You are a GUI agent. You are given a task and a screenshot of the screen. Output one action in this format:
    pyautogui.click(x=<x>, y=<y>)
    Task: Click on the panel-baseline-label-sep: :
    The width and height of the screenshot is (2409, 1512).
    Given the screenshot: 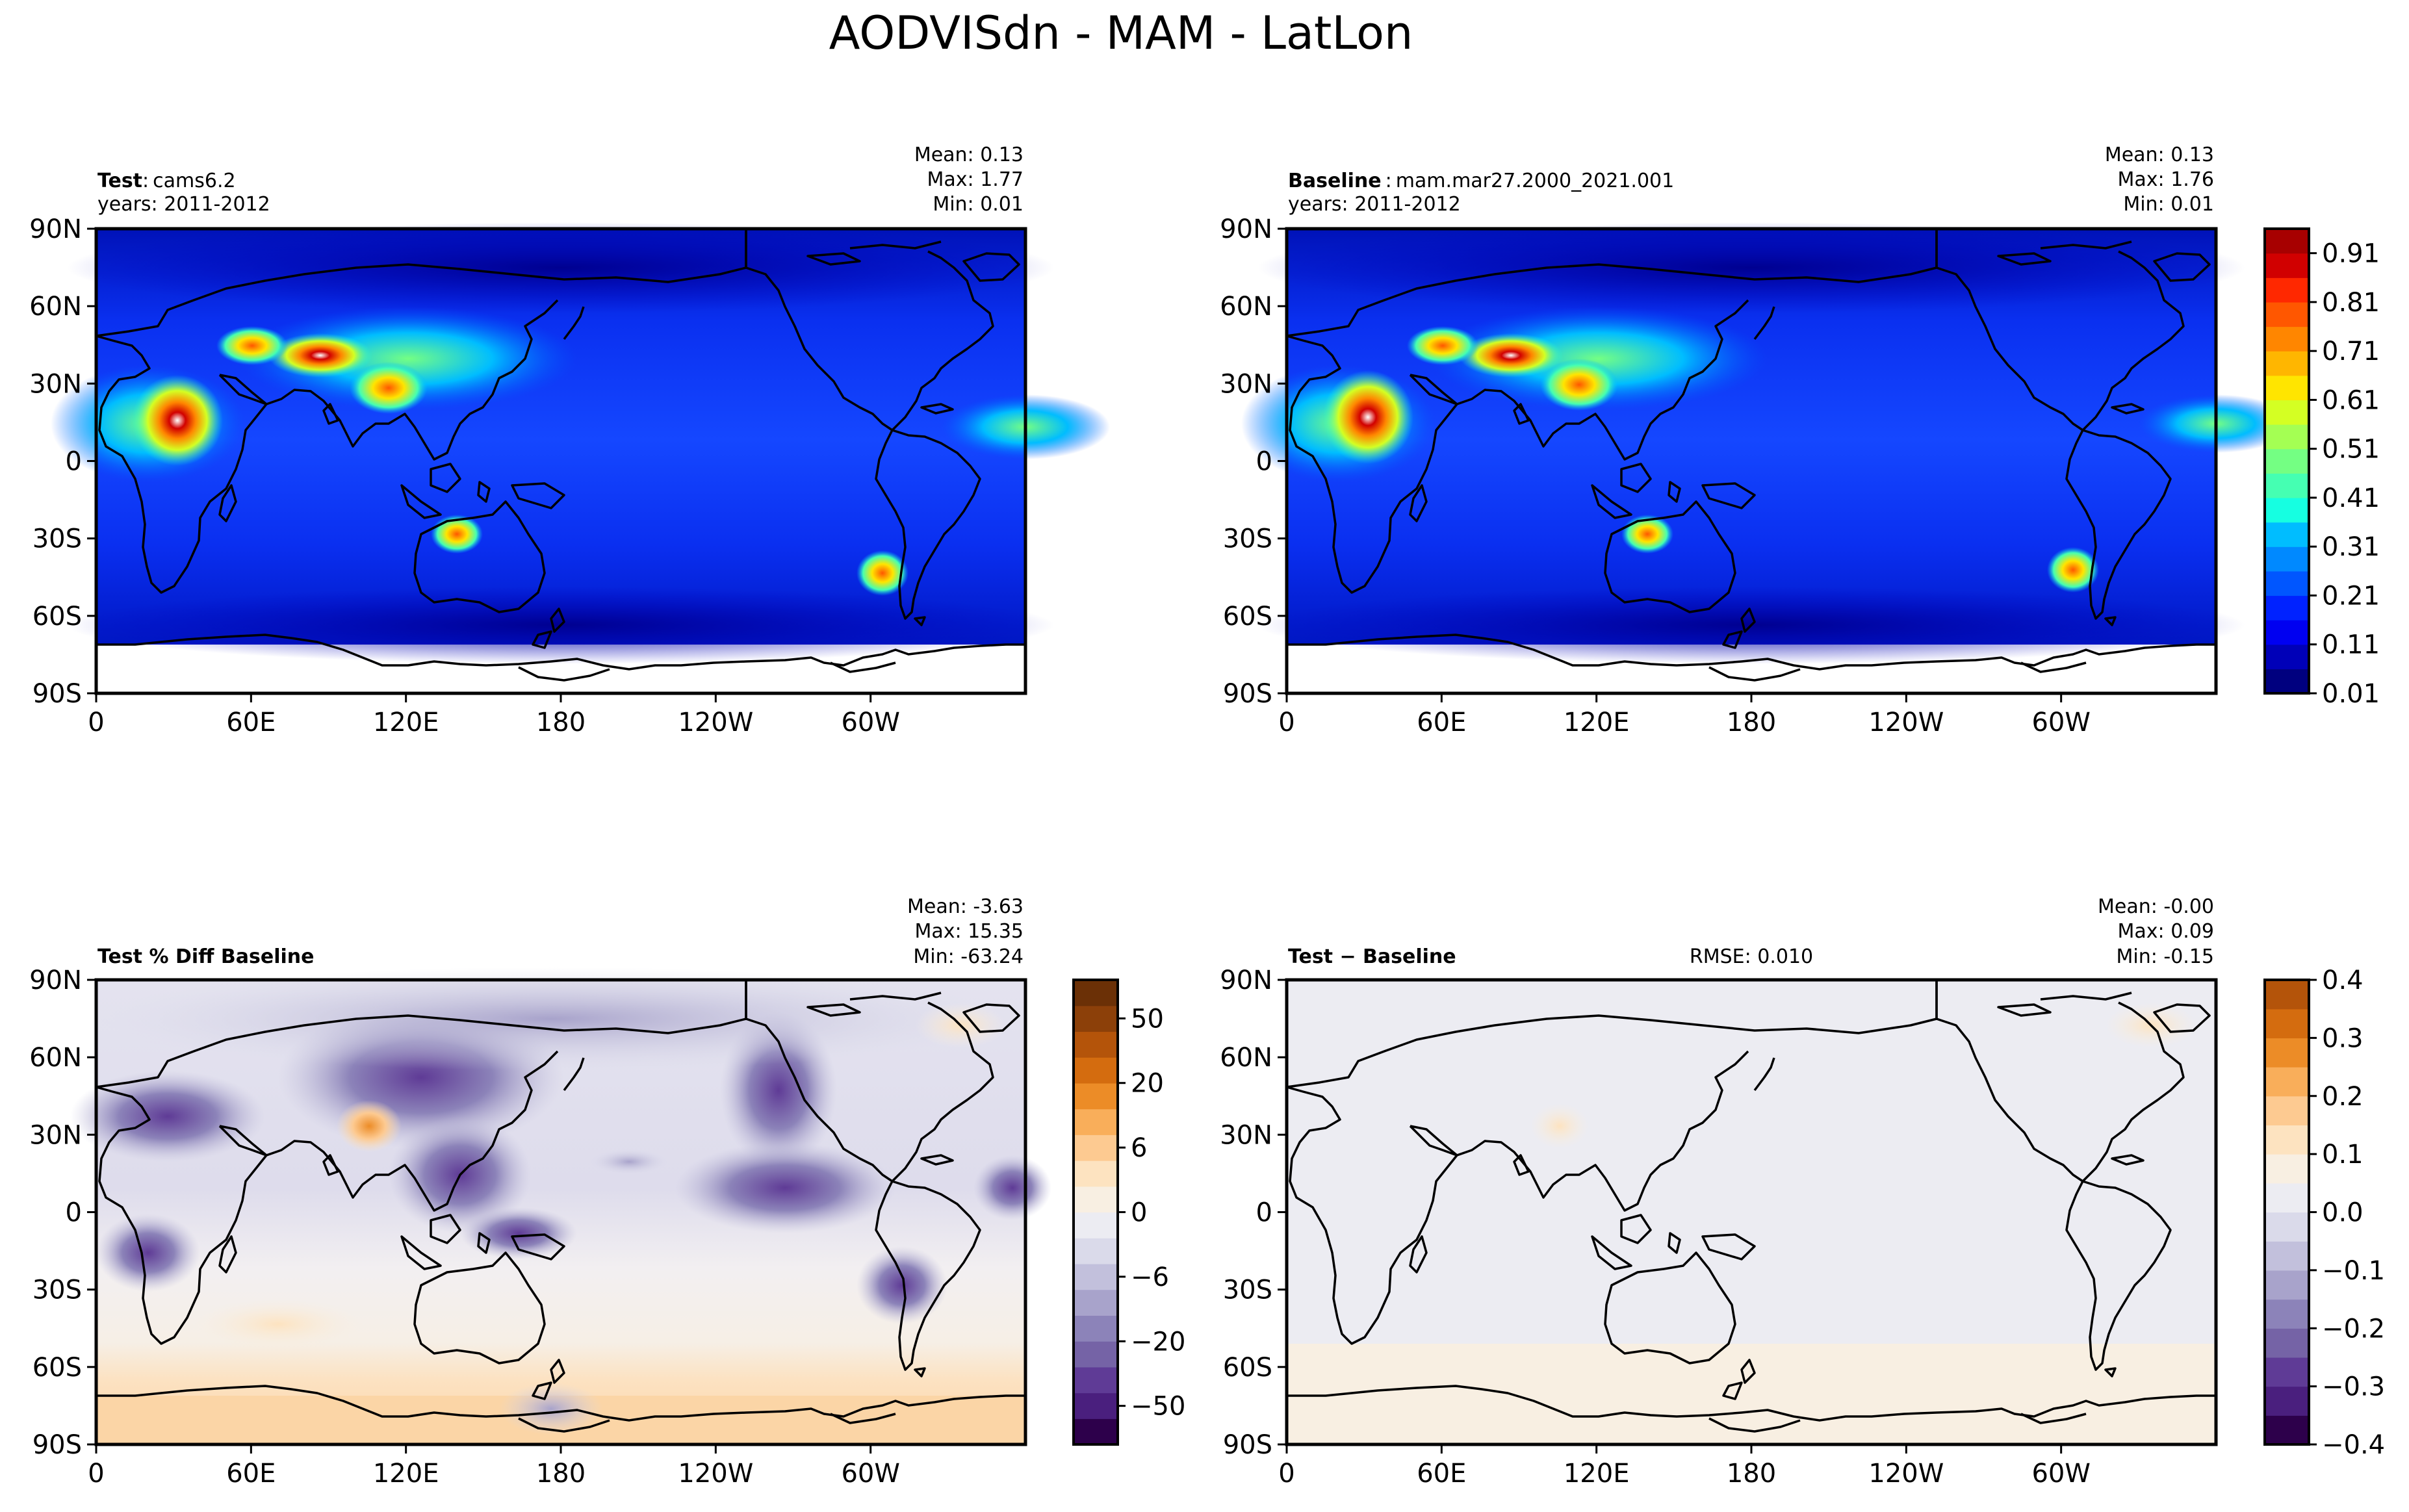 What is the action you would take?
    pyautogui.click(x=1389, y=181)
    